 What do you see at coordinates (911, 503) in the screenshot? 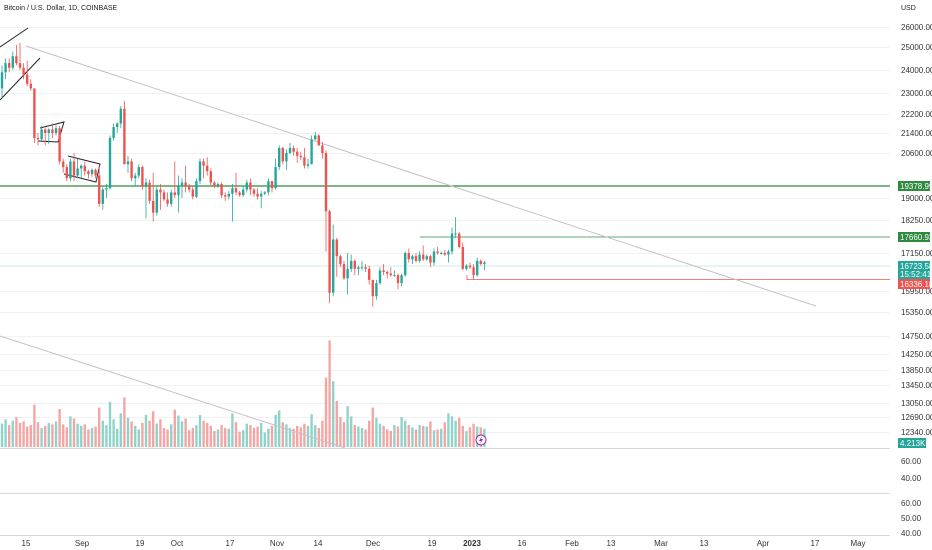
I see `indicator-tick-label: 60.00` at bounding box center [911, 503].